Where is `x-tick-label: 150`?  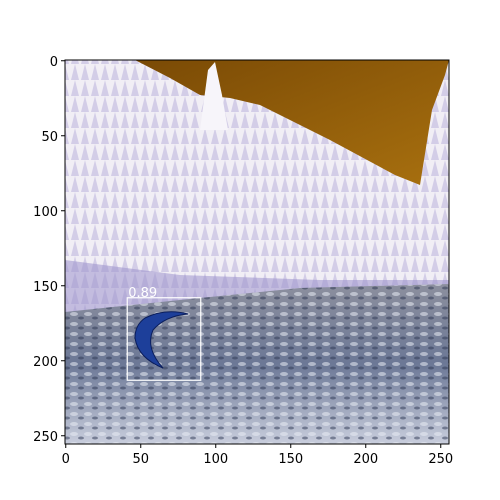 x-tick-label: 150 is located at coordinates (290, 459).